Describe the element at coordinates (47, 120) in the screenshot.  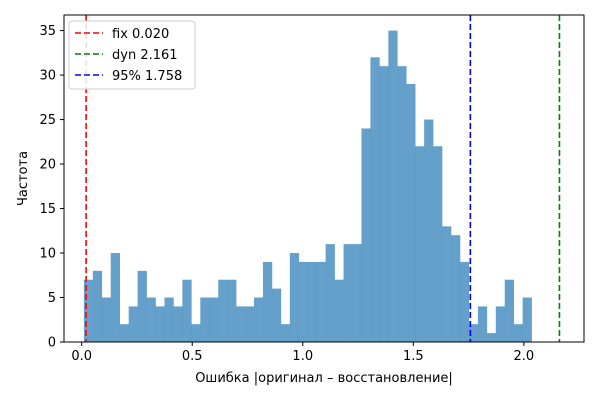
I see `y-tick-label-5: 25` at that location.